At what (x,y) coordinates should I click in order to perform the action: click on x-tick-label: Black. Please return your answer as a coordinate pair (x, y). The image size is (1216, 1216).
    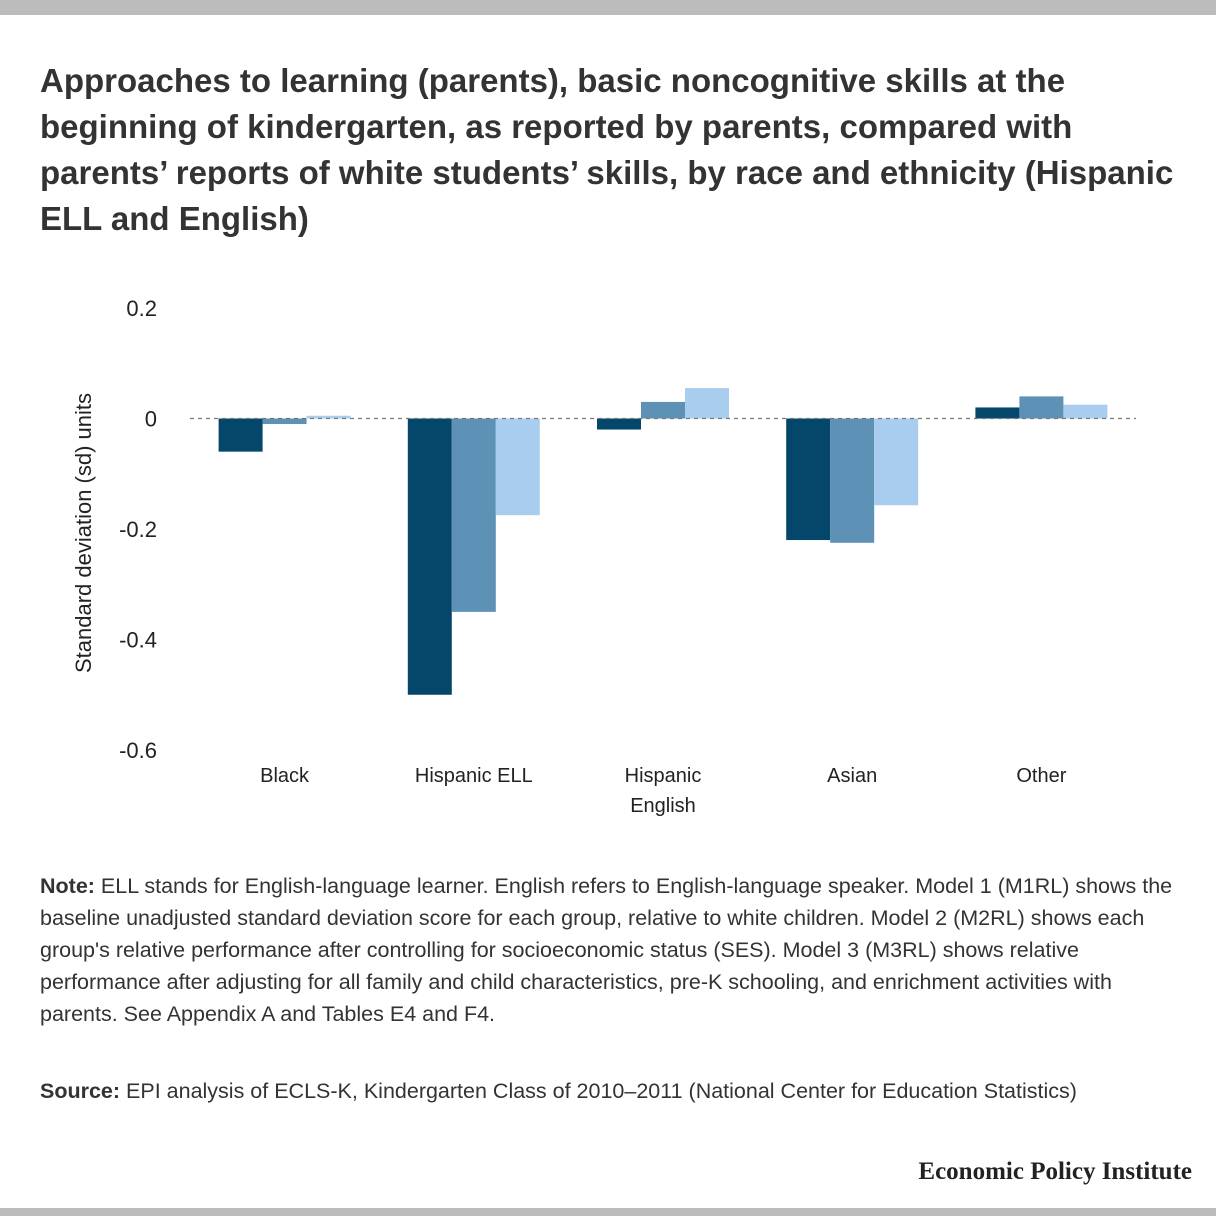
    Looking at the image, I should click on (285, 776).